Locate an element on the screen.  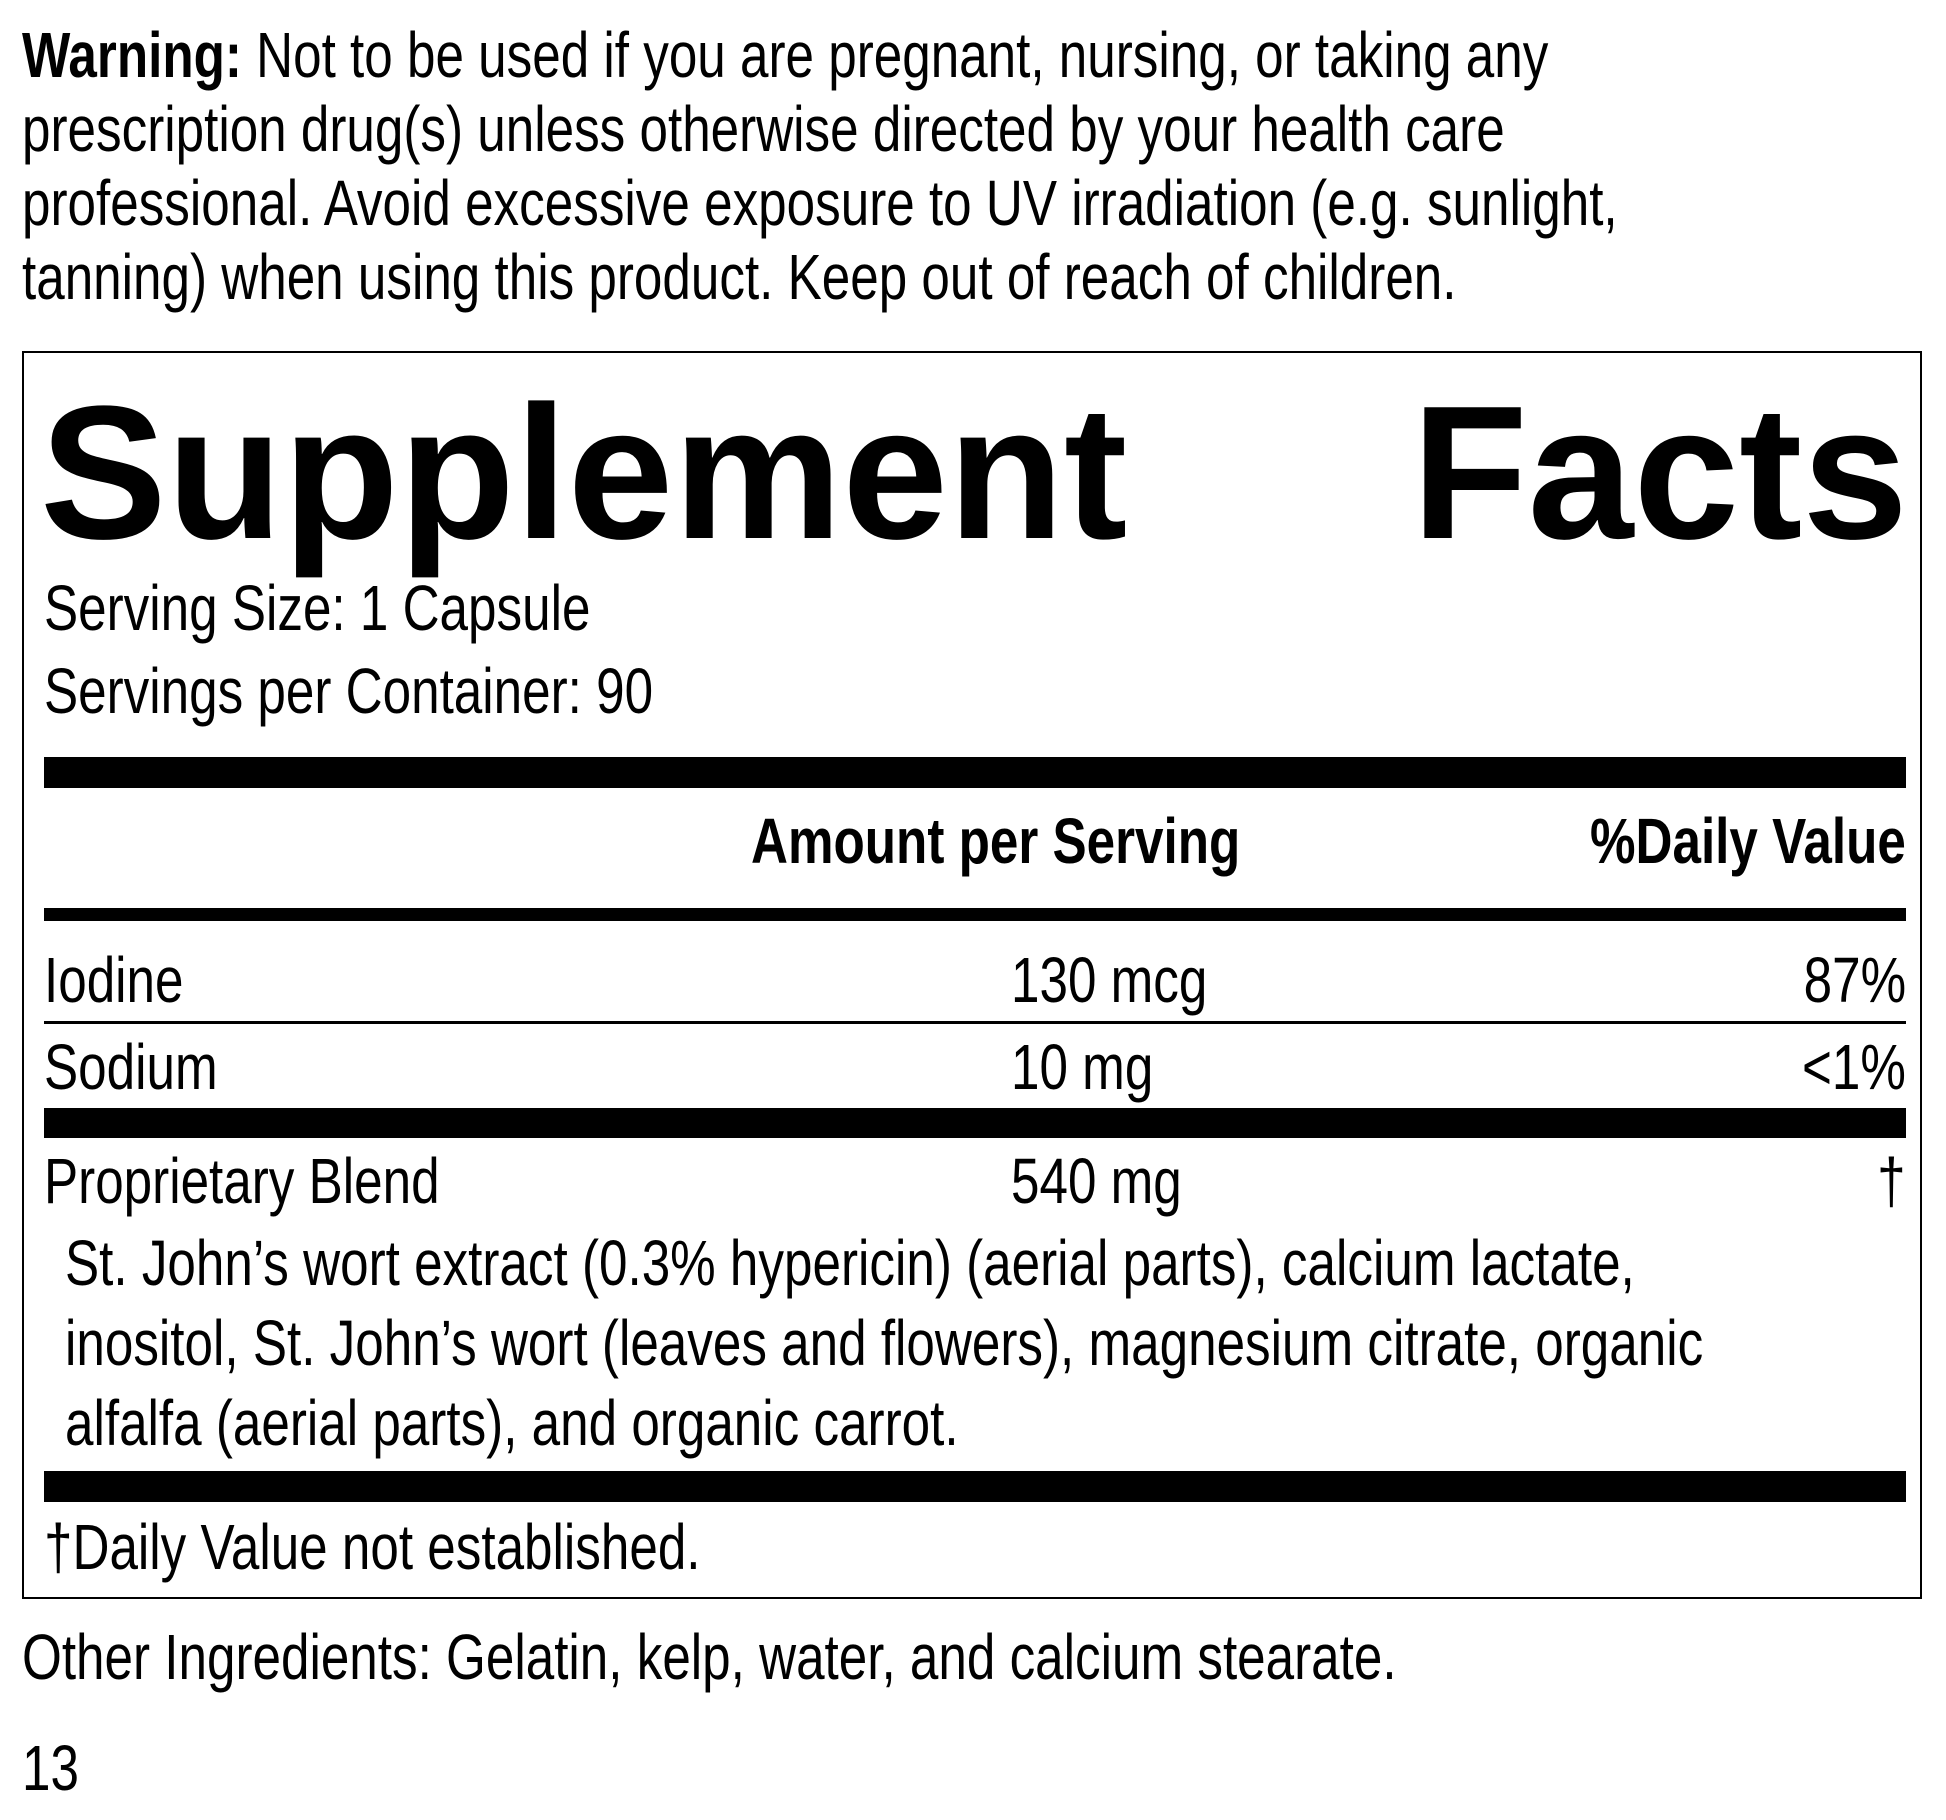
warning-label: Warning: is located at coordinates (132, 55).